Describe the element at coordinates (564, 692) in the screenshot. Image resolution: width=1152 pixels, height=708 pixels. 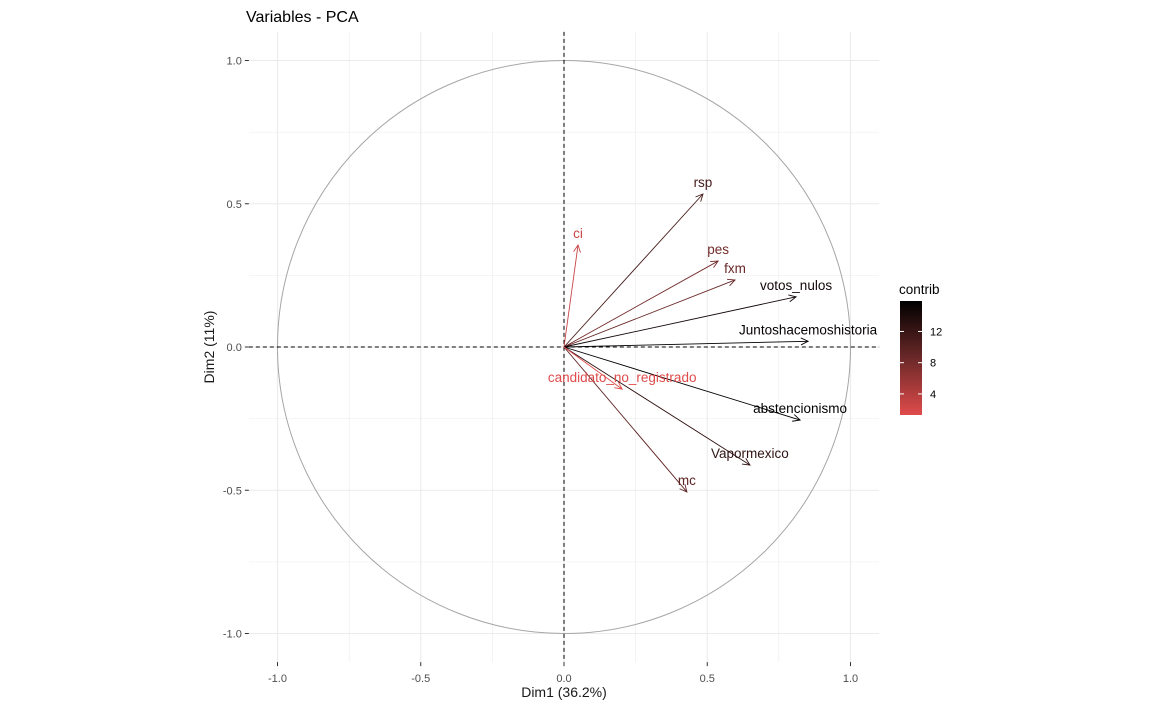
I see `x-axis-label: Dim1 (36.2%)` at that location.